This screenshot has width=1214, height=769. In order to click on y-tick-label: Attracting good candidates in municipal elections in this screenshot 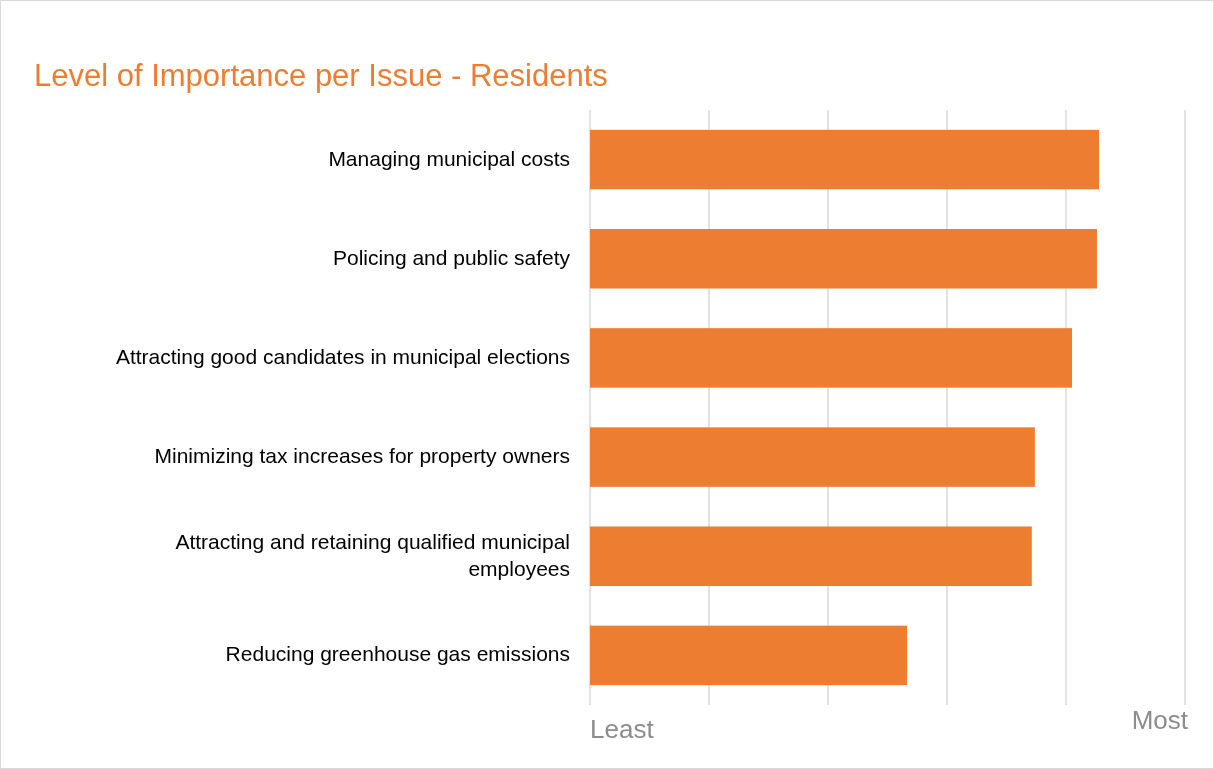, I will do `click(342, 356)`.